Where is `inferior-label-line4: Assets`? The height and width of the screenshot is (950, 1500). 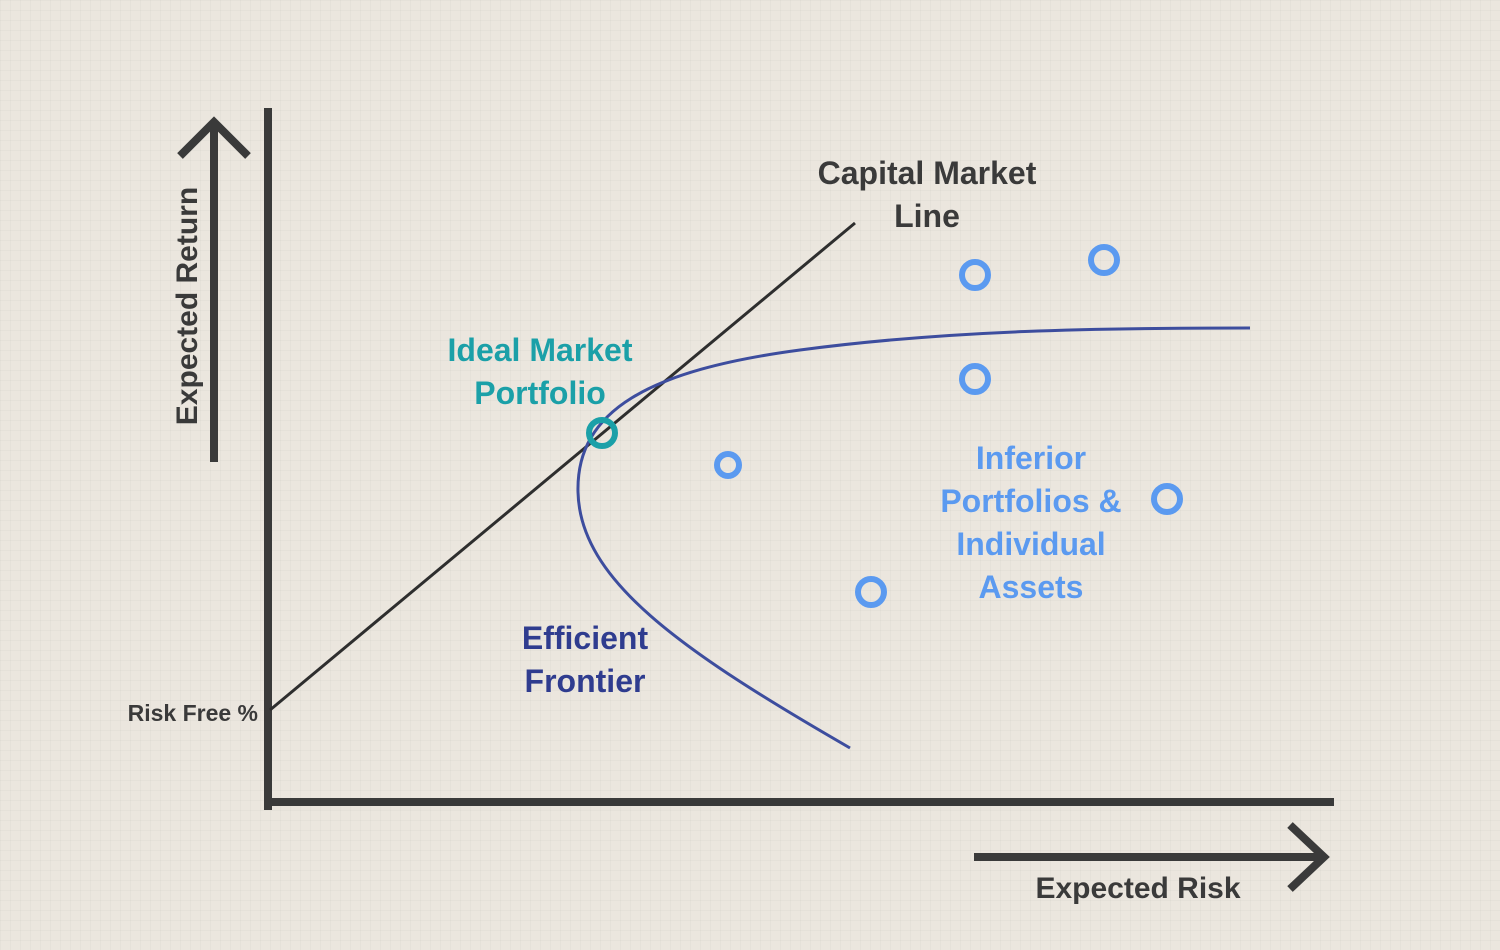
inferior-label-line4: Assets is located at coordinates (1031, 587).